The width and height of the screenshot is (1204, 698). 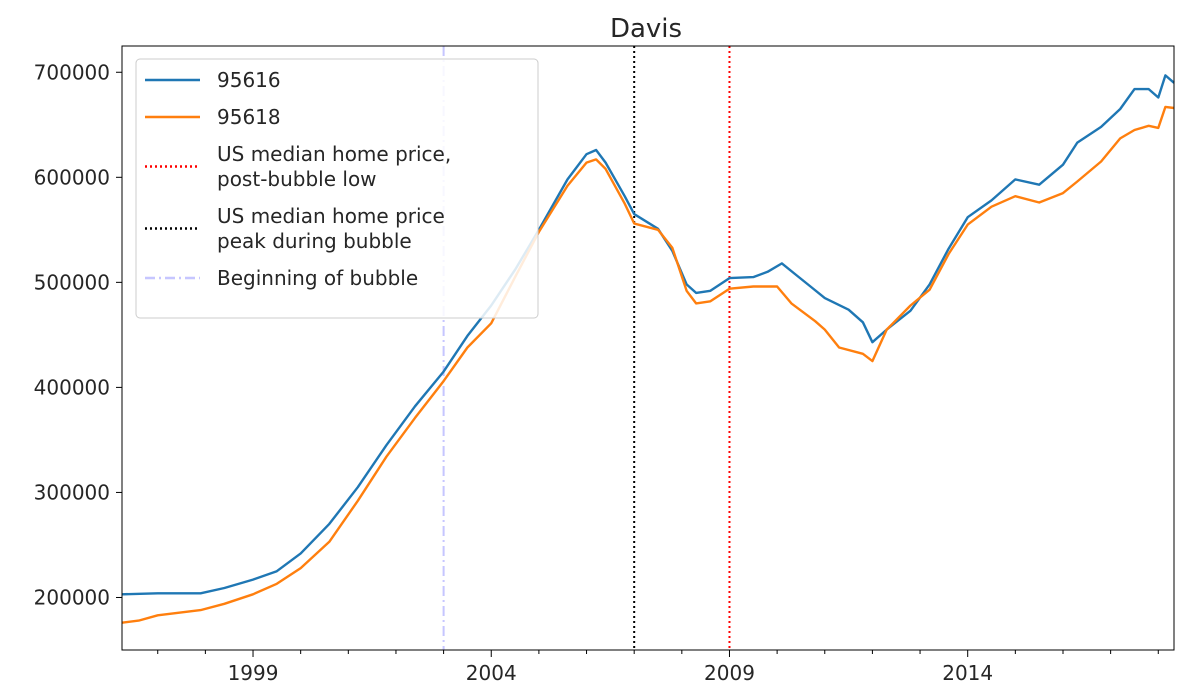 I want to click on legend-label: post-bubble low, so click(x=297, y=179).